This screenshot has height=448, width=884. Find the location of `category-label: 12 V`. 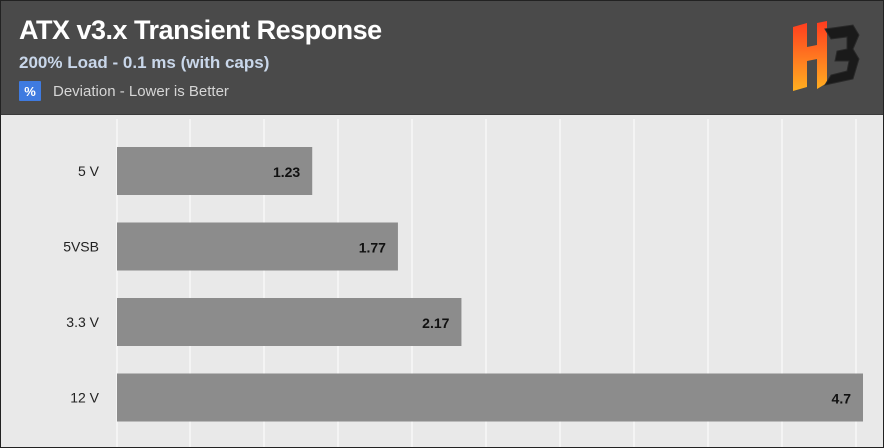

category-label: 12 V is located at coordinates (84, 398).